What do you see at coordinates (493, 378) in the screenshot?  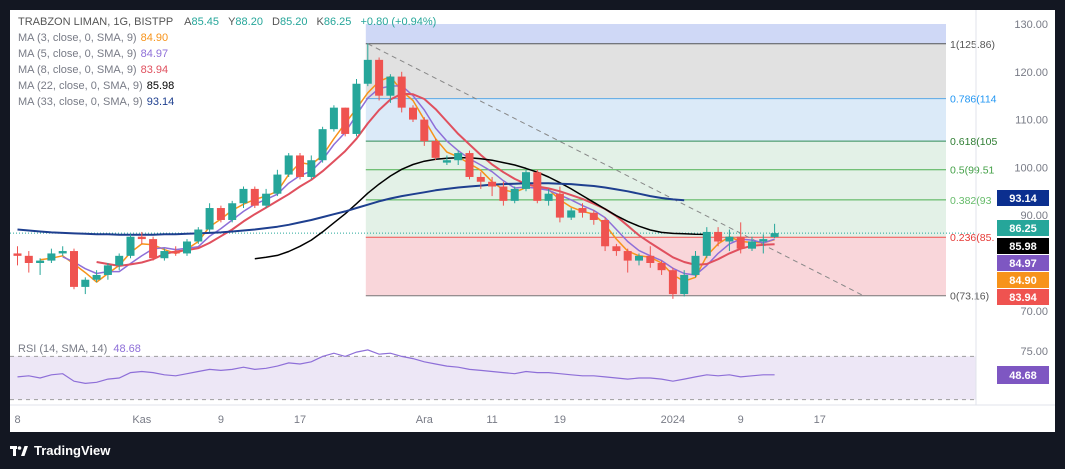 I see `rsi-band-fill` at bounding box center [493, 378].